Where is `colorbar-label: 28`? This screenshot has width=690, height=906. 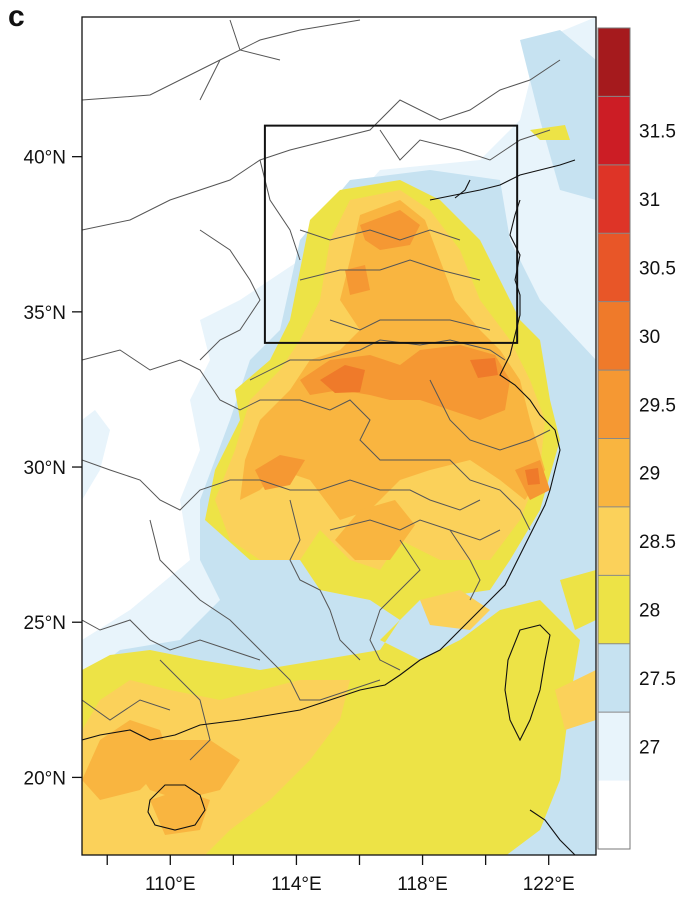
colorbar-label: 28 is located at coordinates (649, 611).